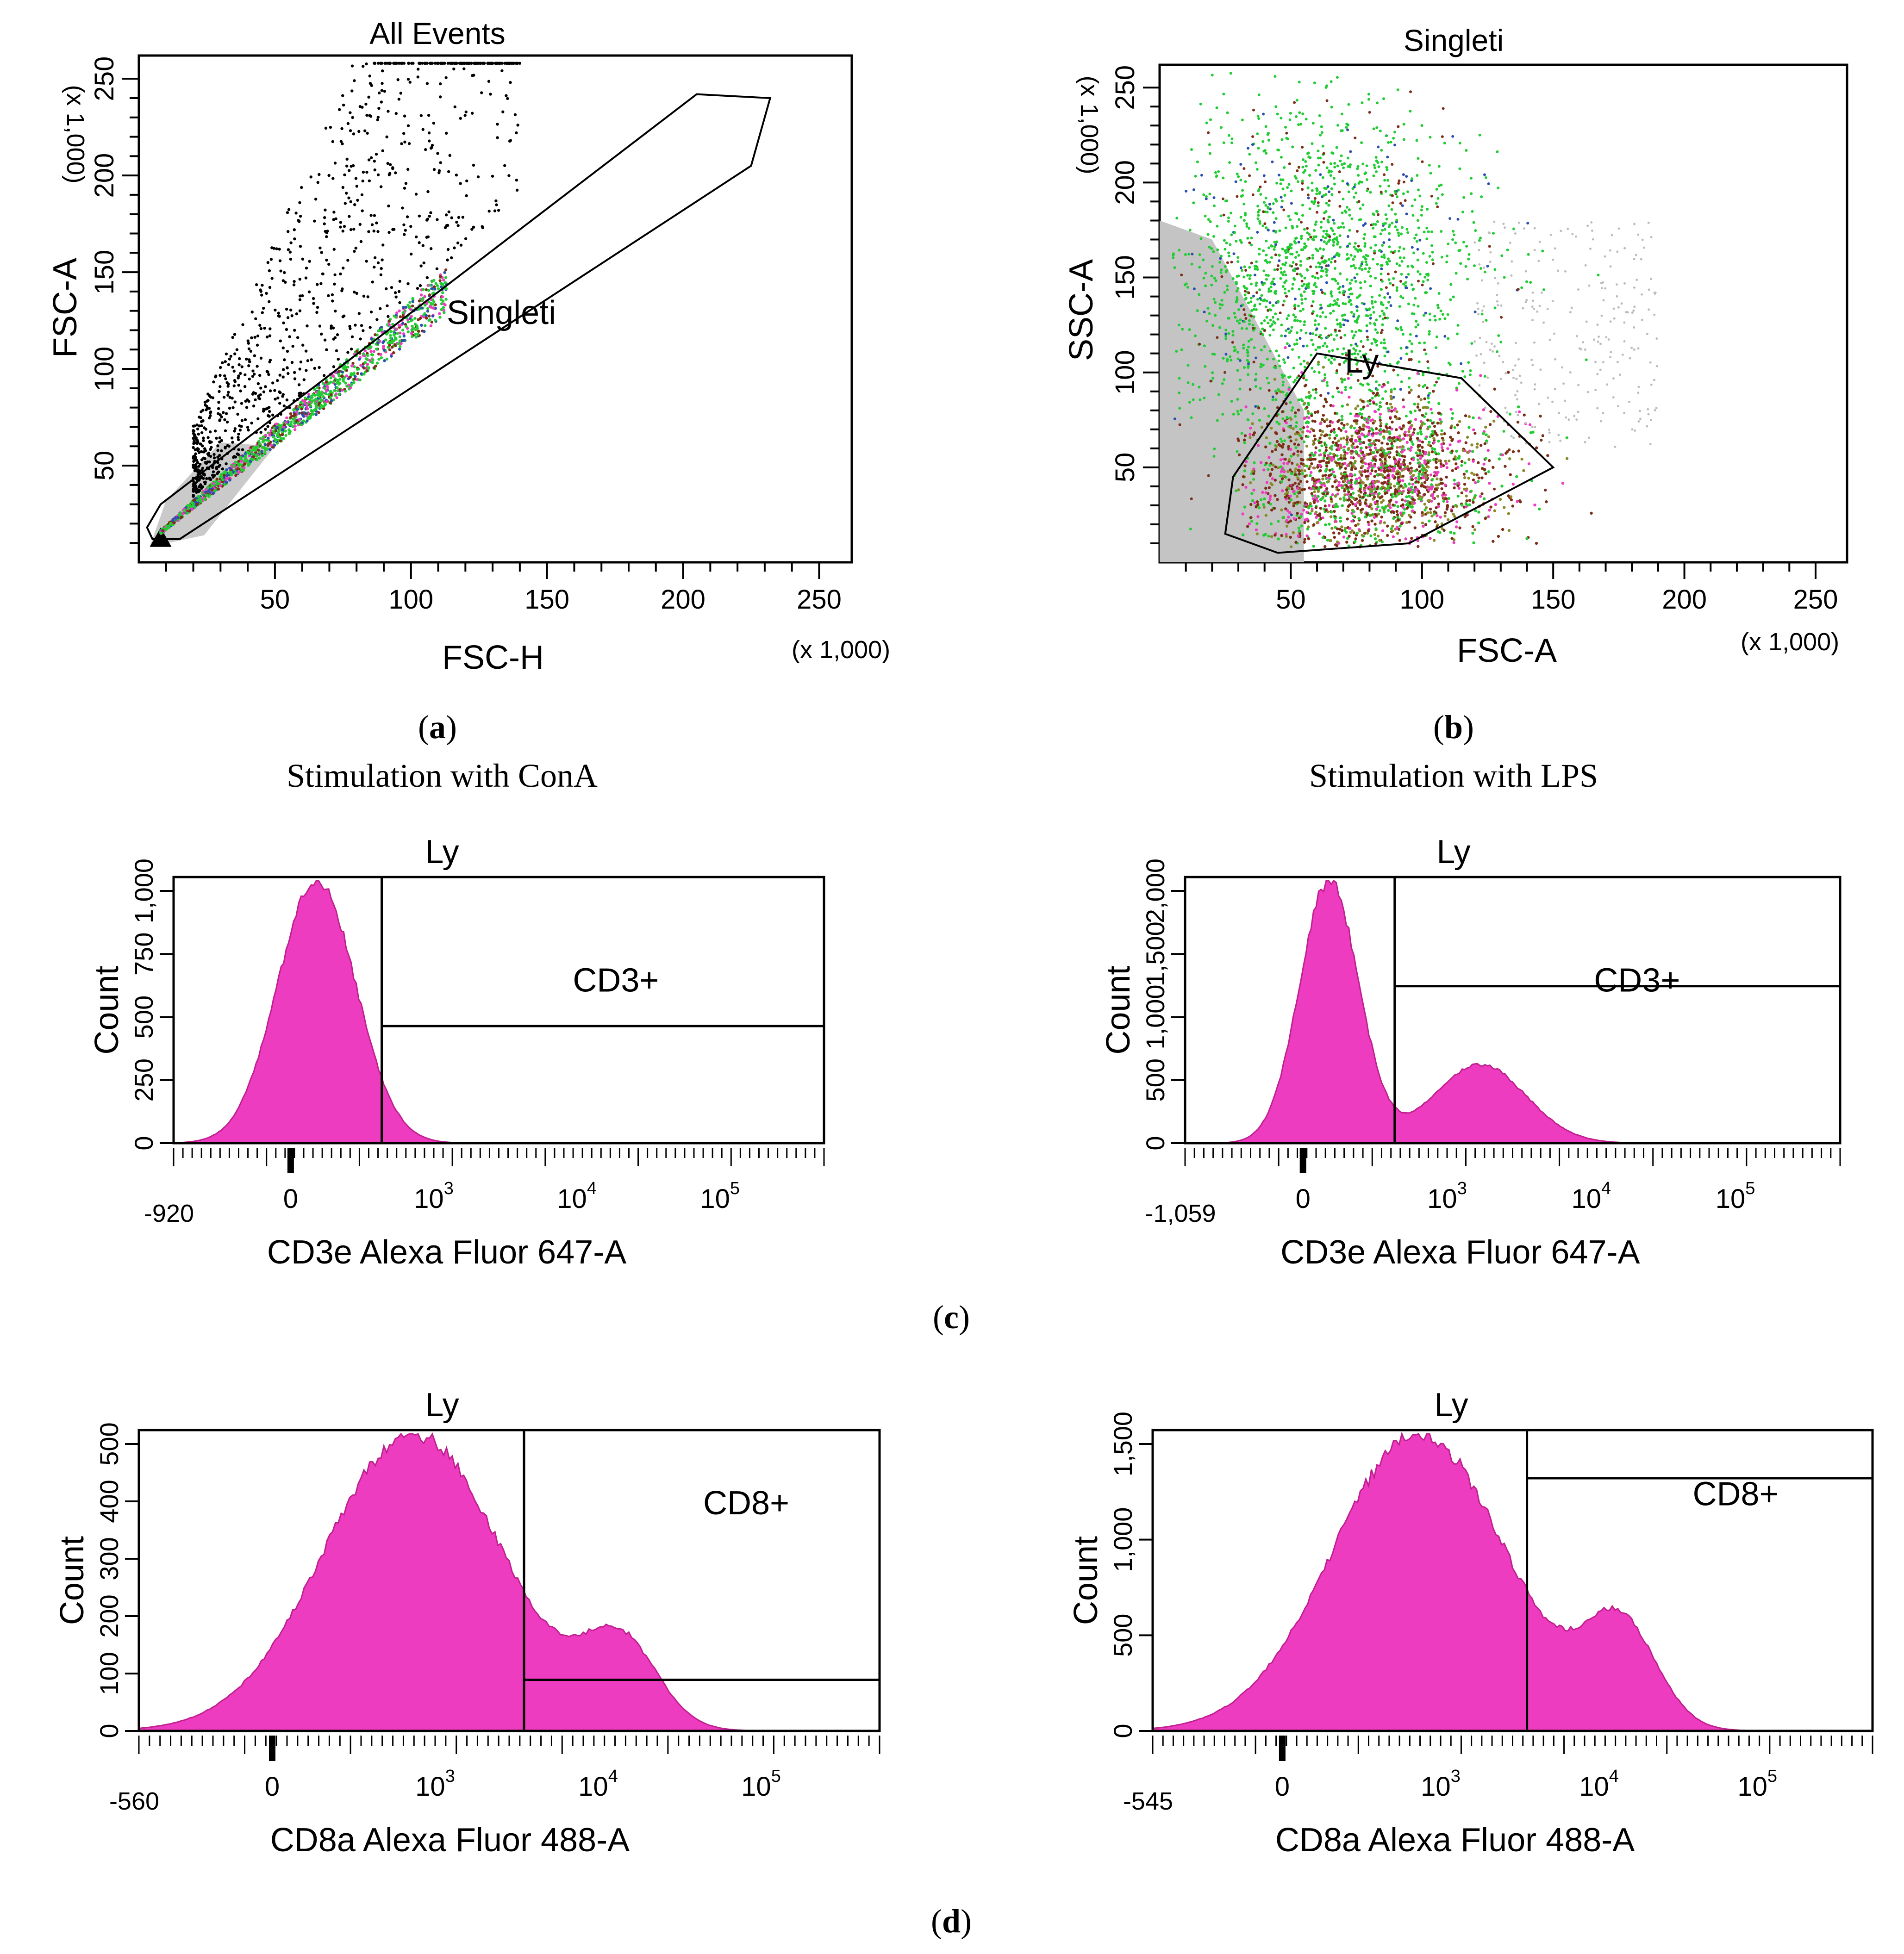  What do you see at coordinates (65, 308) in the screenshot?
I see `panel-a-y-label: FSC-A` at bounding box center [65, 308].